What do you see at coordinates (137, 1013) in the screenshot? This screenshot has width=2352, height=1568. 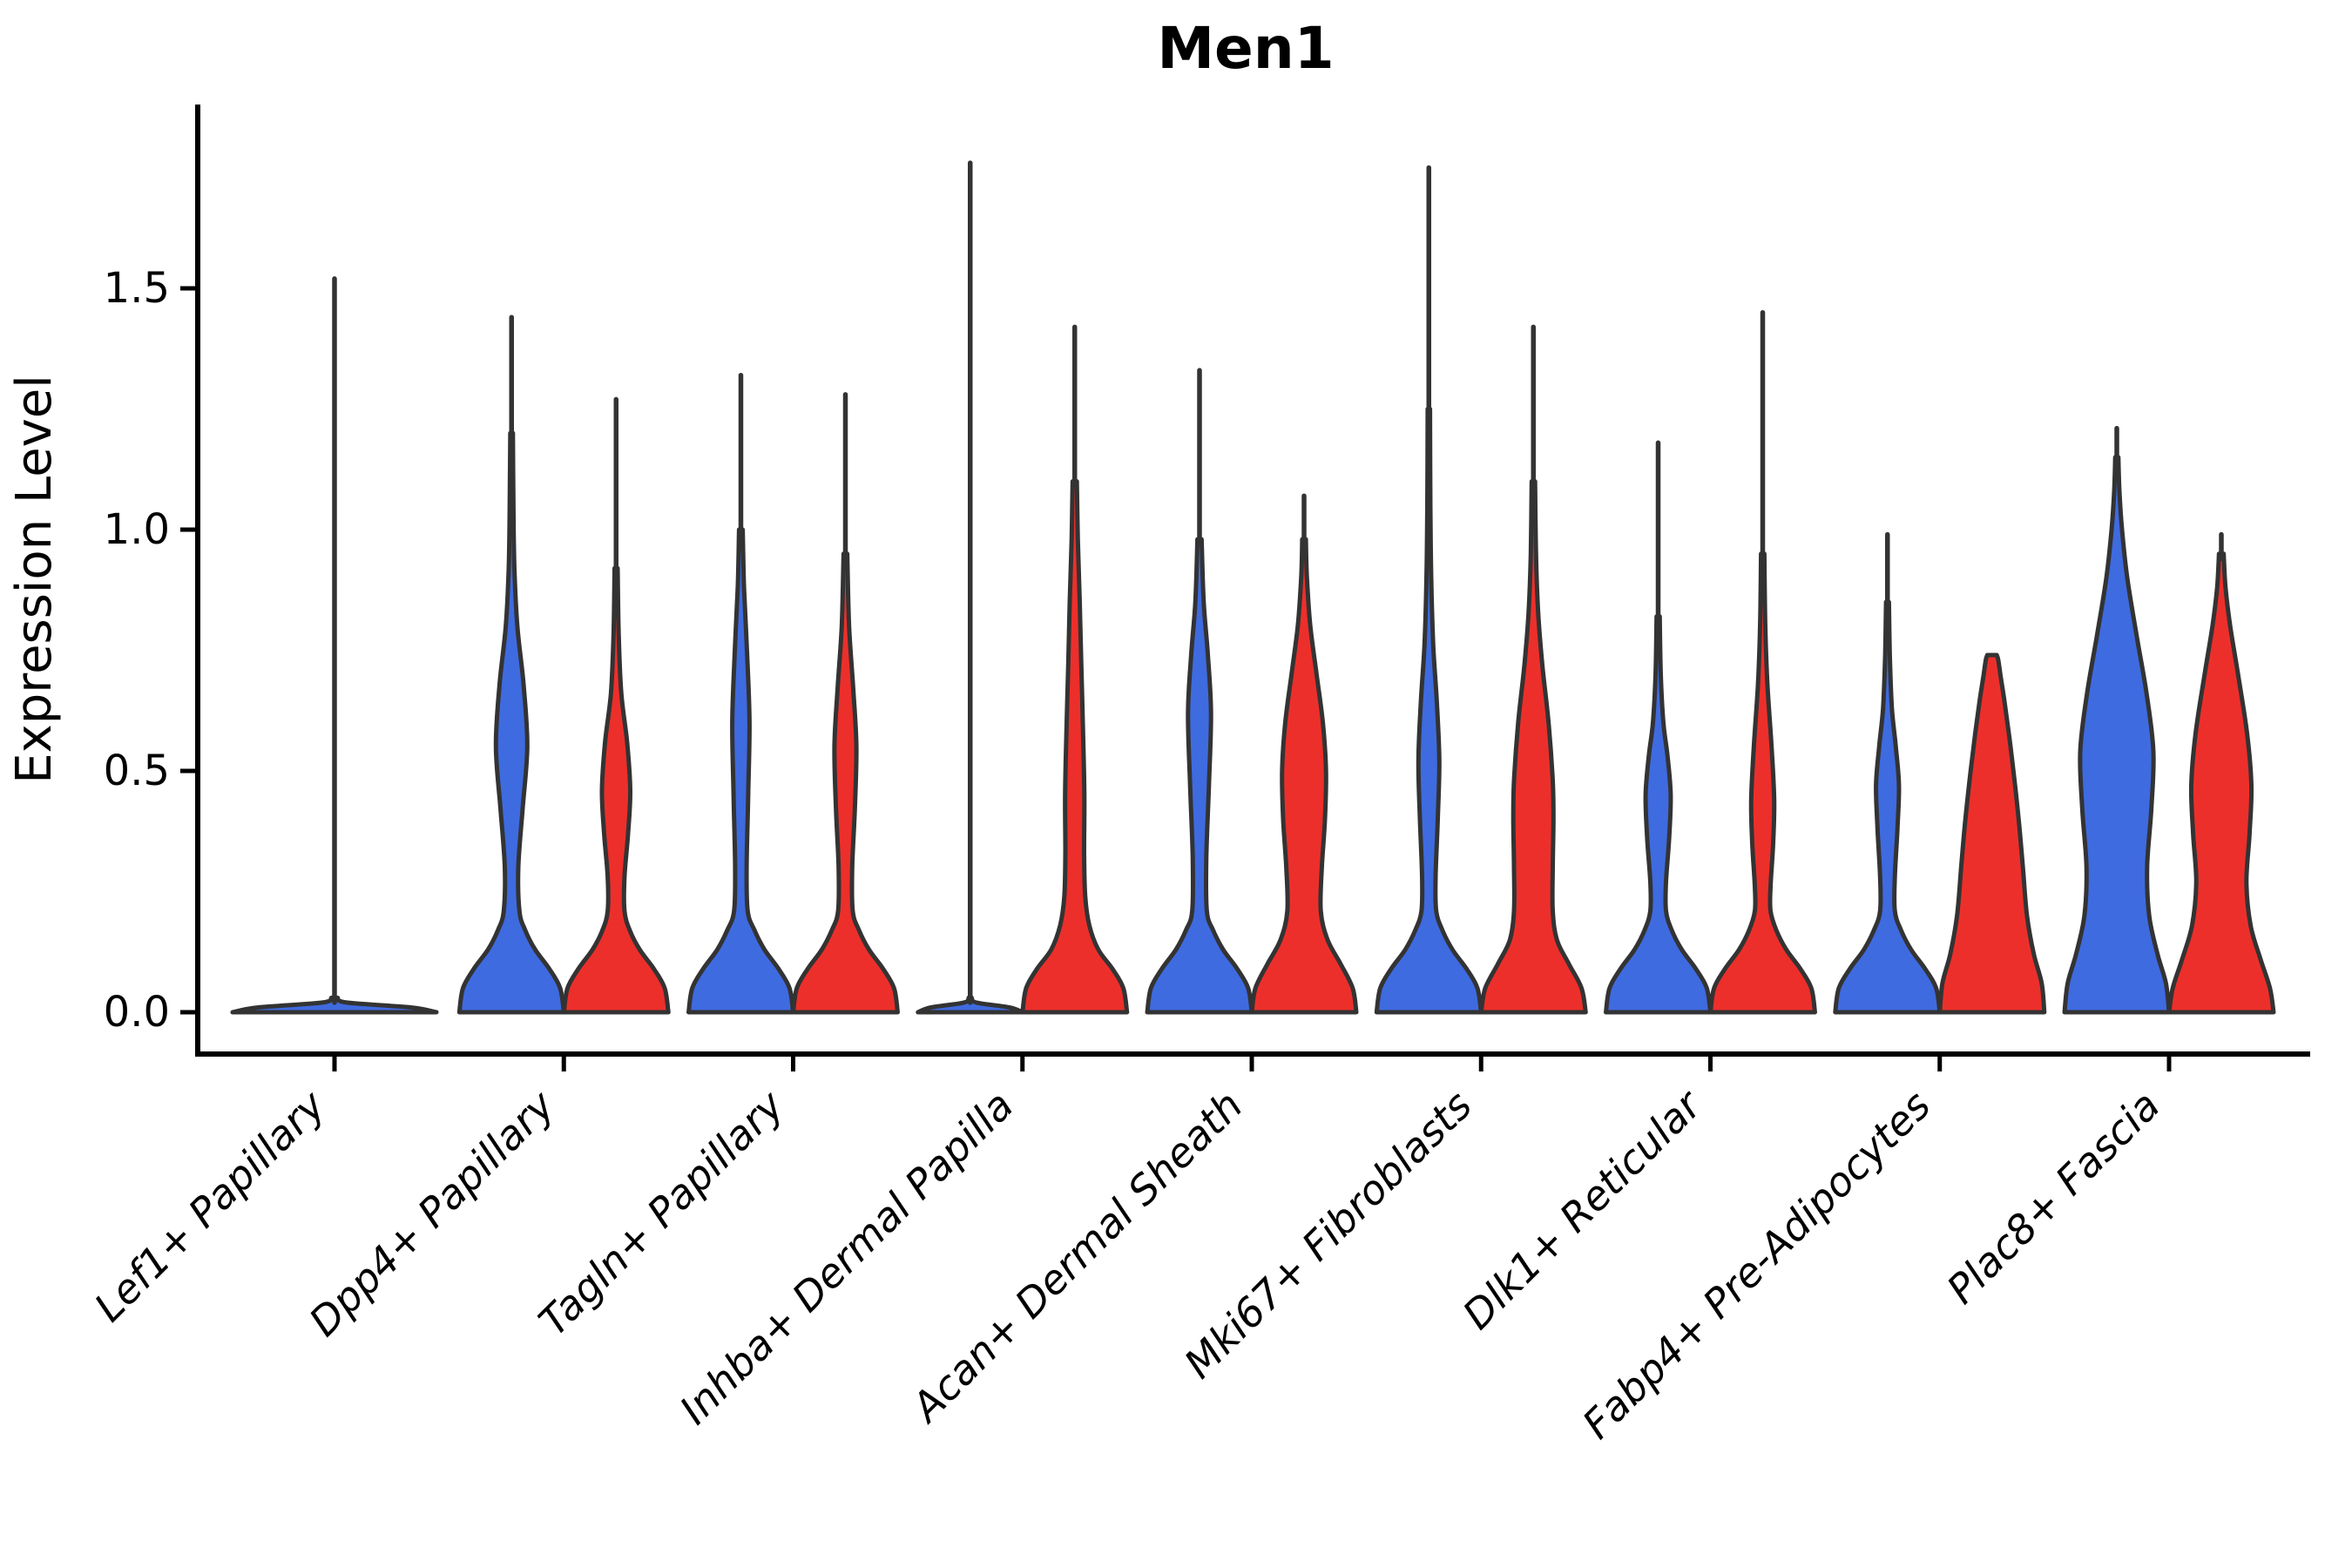 I see `y-tick-label: 0.0` at bounding box center [137, 1013].